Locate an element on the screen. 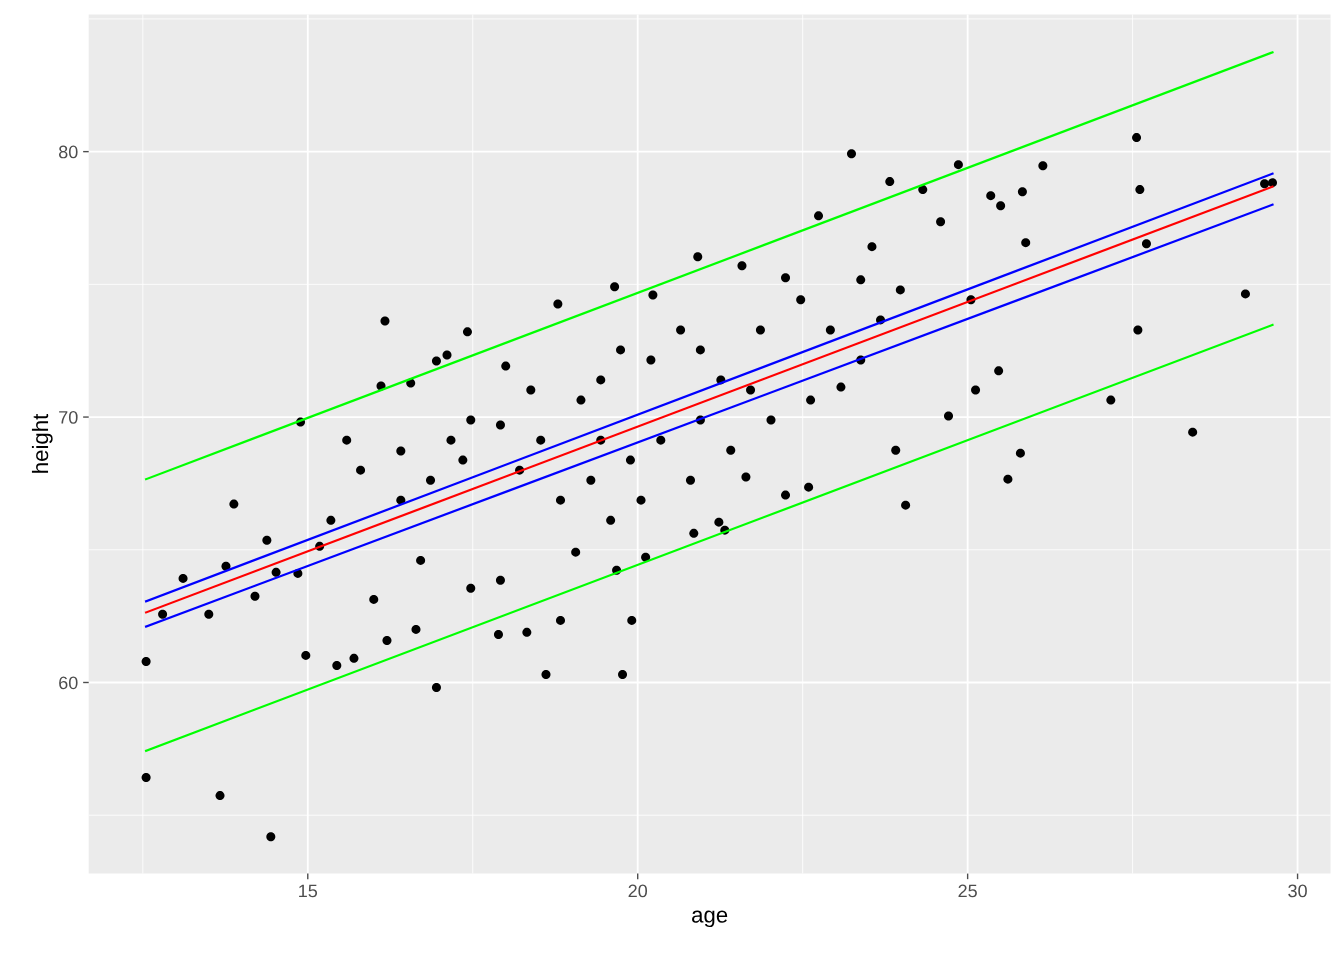  x-axis-title: age is located at coordinates (710, 919).